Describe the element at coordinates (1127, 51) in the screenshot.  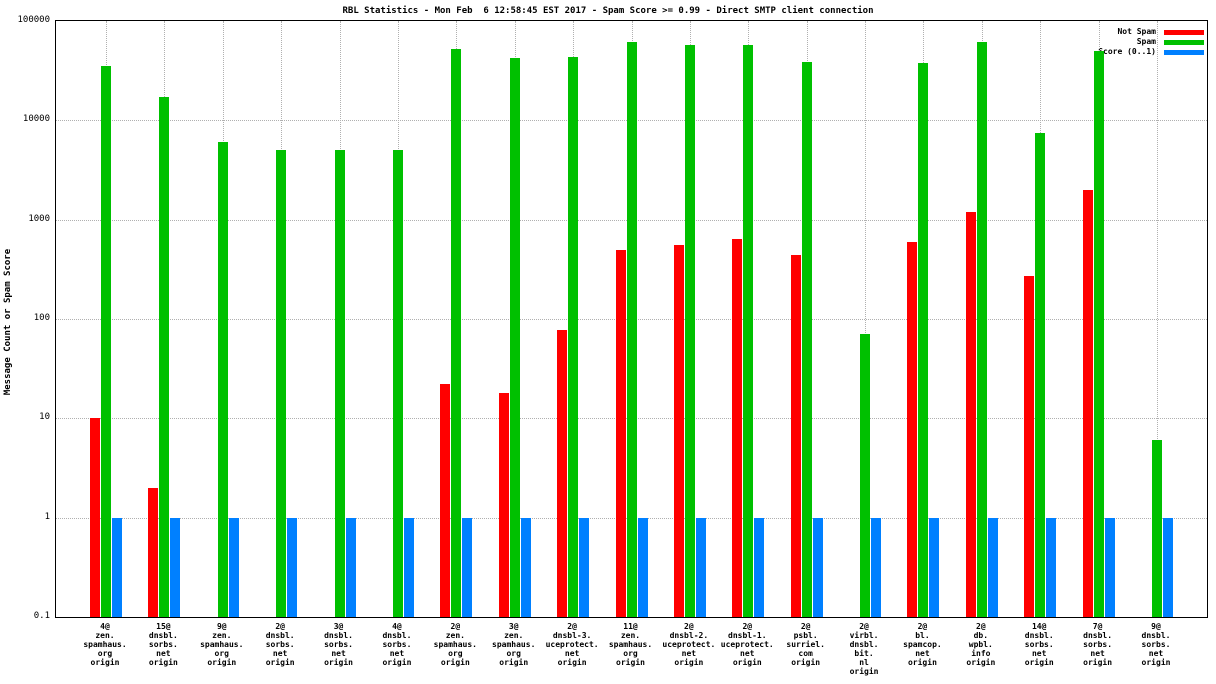
I see `legend-label: Score (0..1)` at that location.